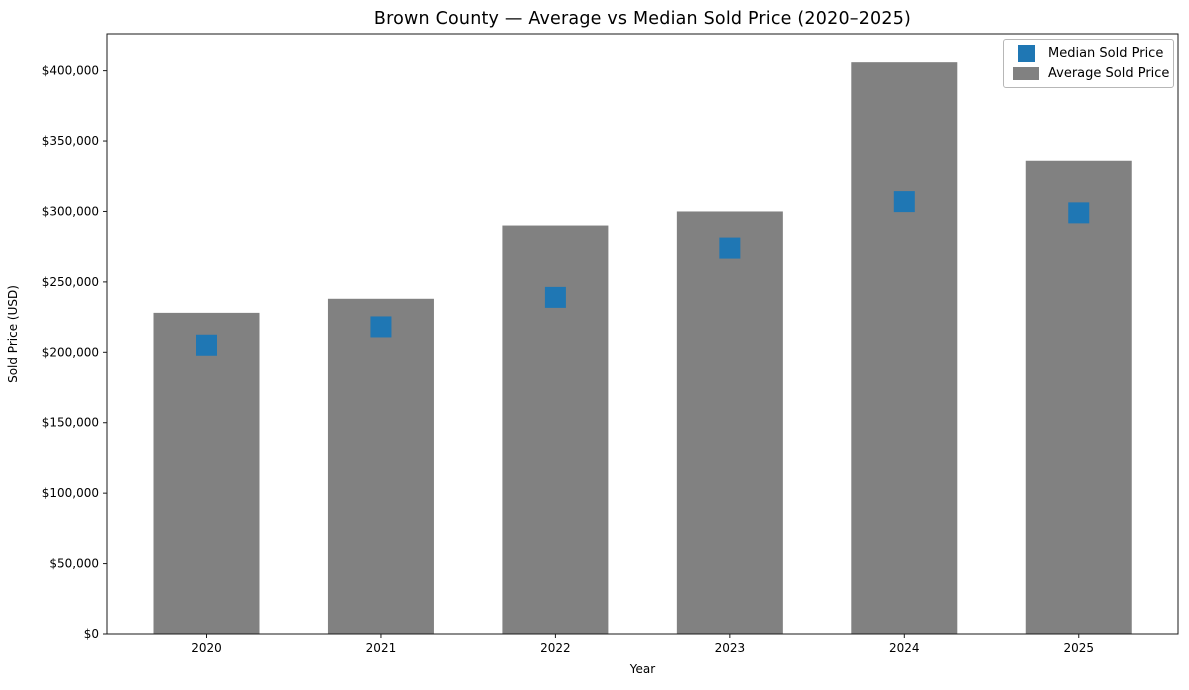  Describe the element at coordinates (70, 211) in the screenshot. I see `y-tick-label: $300,000` at that location.